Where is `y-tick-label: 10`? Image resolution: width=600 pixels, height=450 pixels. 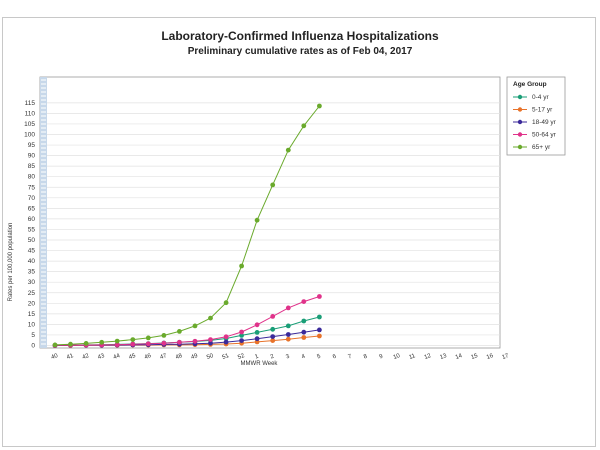 y-tick-label: 10 is located at coordinates (32, 324).